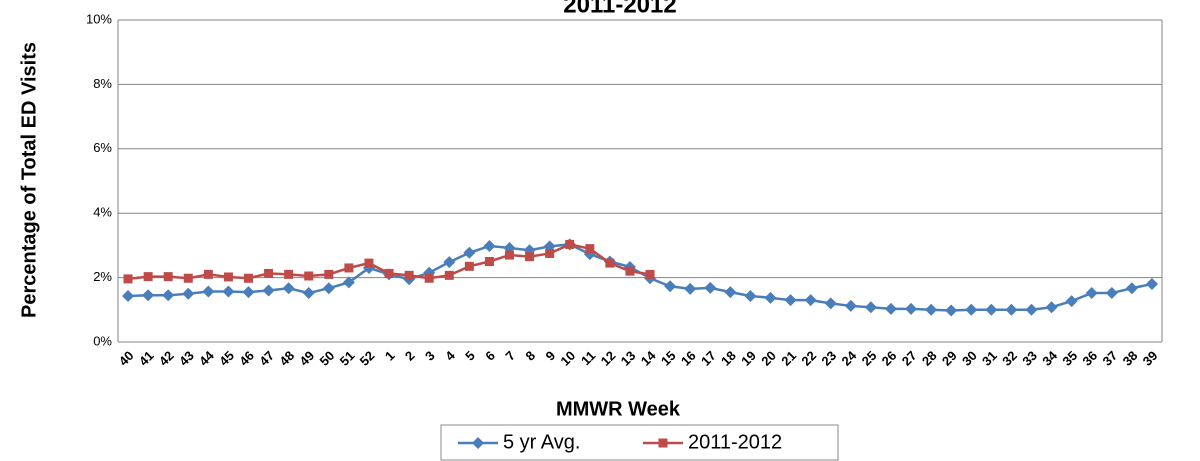  What do you see at coordinates (748, 358) in the screenshot?
I see `x-tick-label: 19` at bounding box center [748, 358].